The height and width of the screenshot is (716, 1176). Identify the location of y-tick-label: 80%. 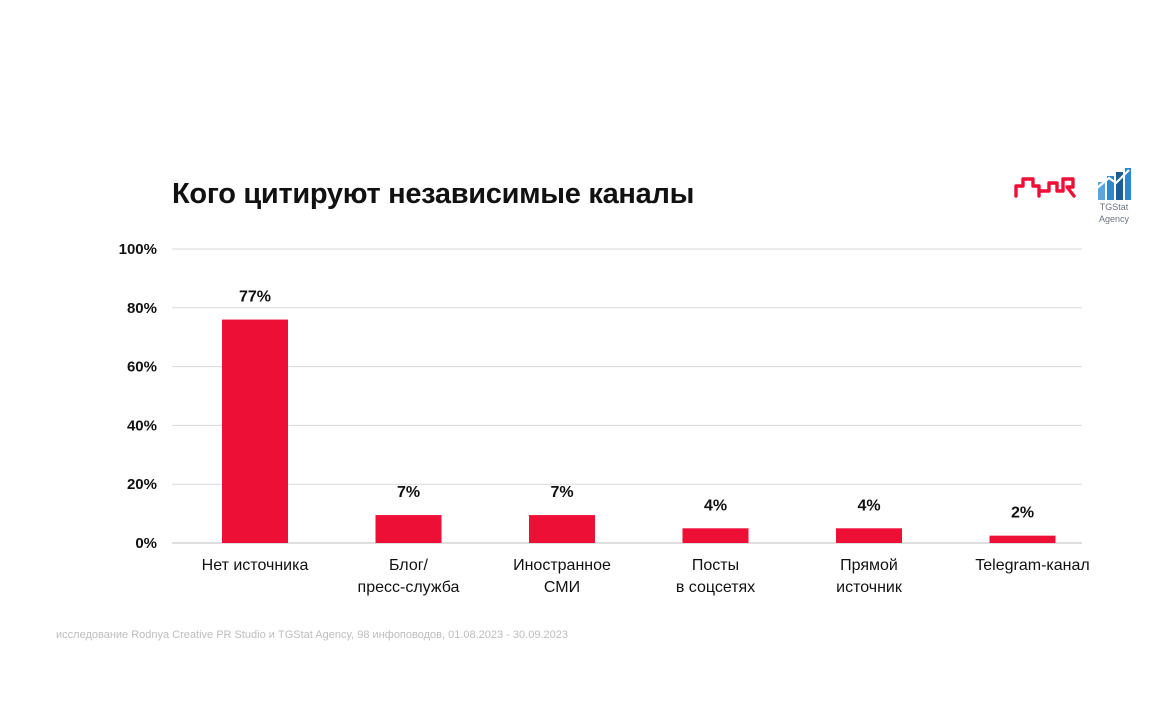
(142, 308).